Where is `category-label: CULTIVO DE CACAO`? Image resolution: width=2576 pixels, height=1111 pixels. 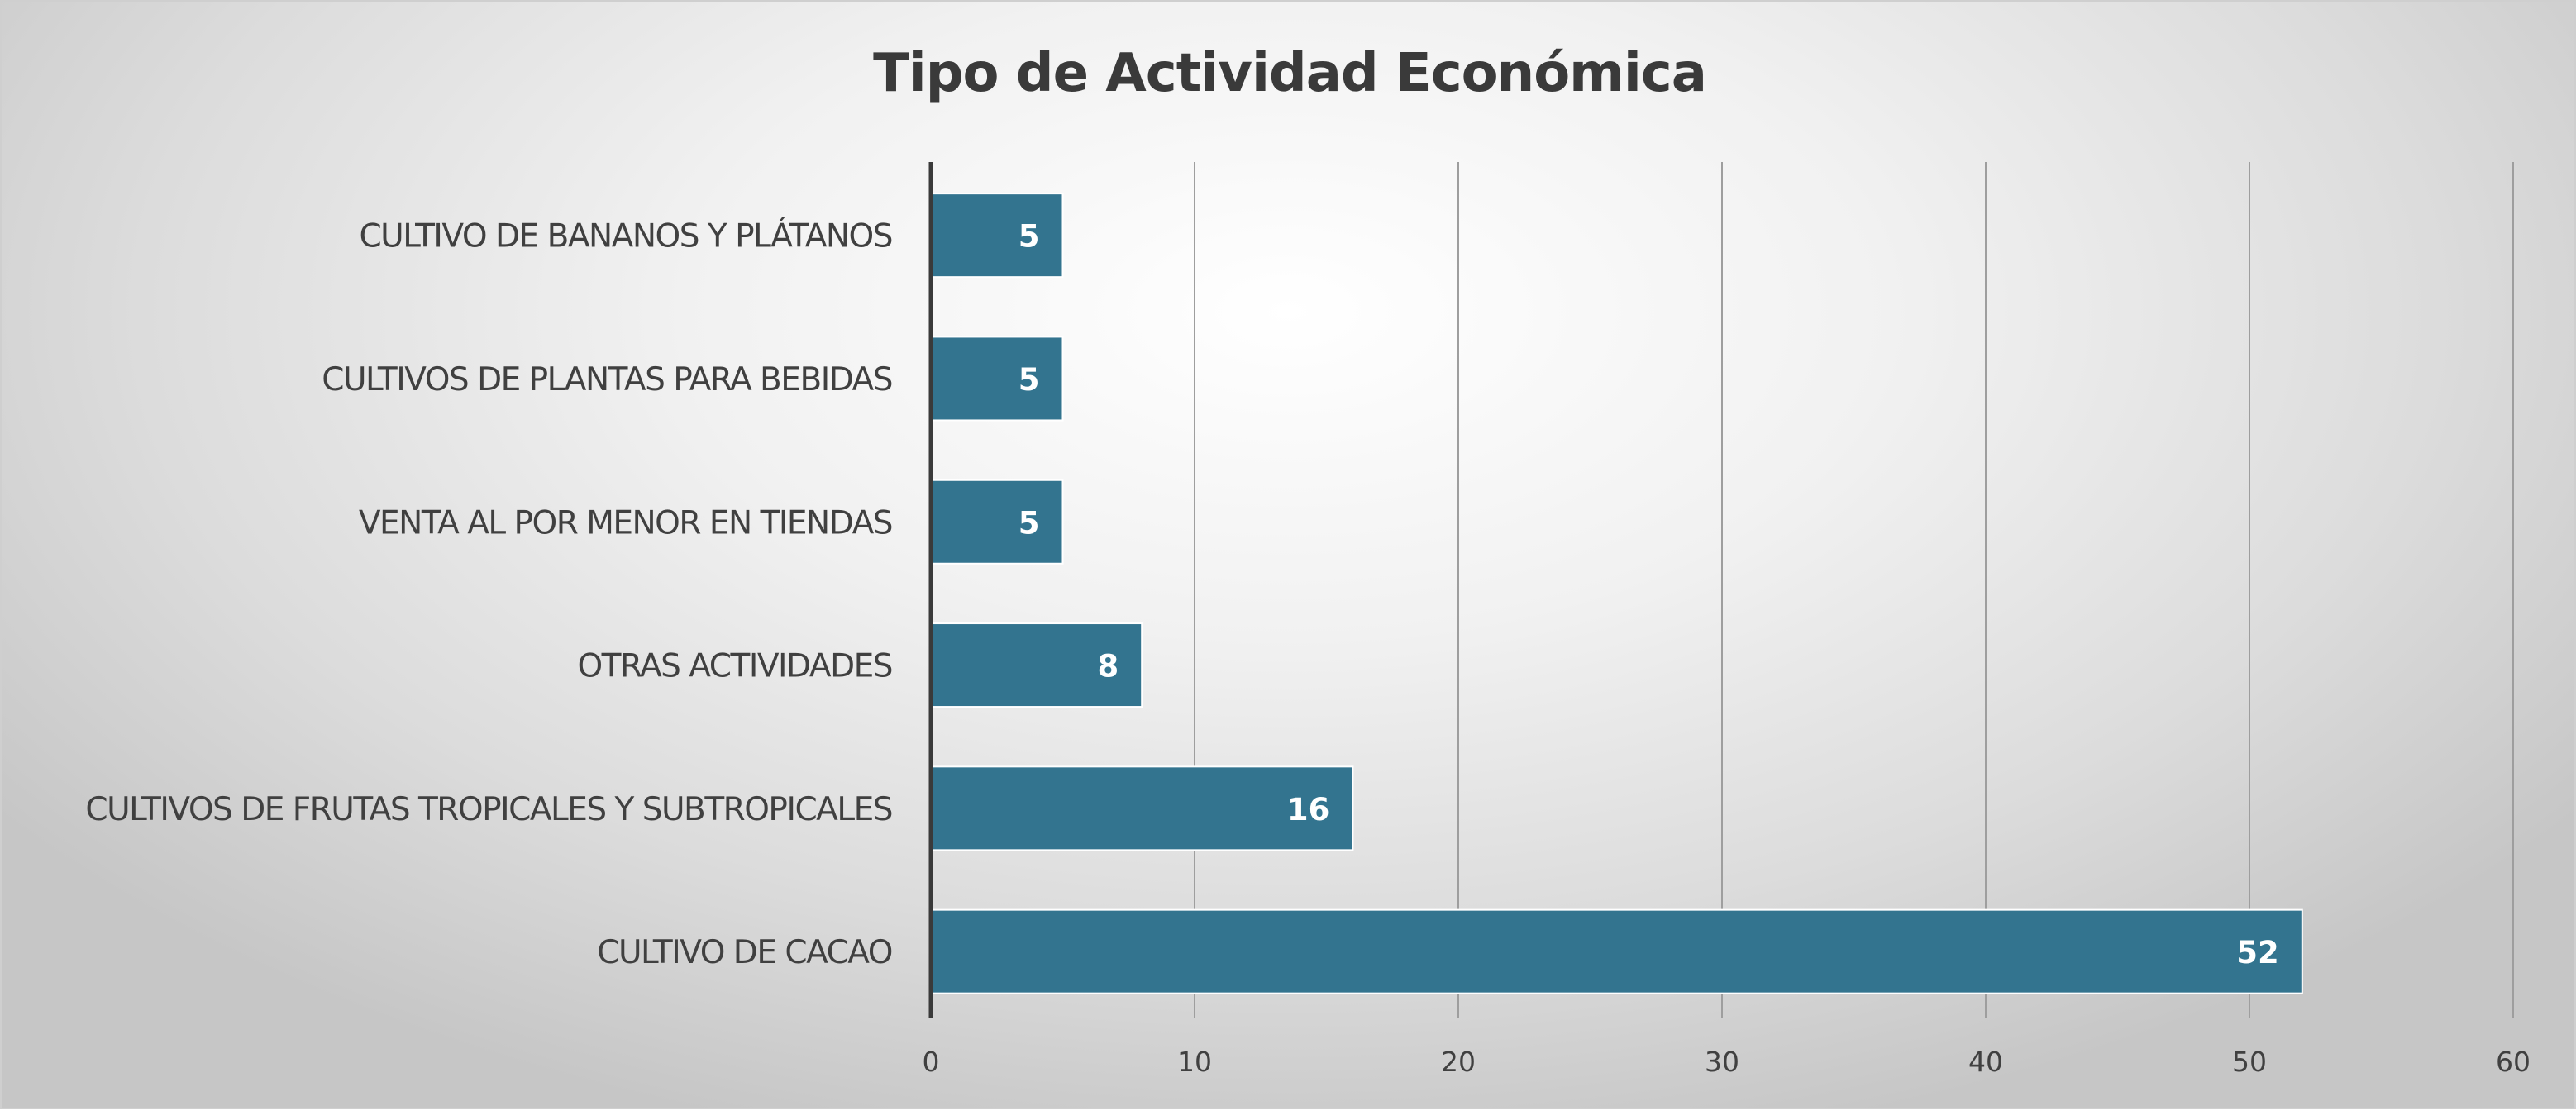 category-label: CULTIVO DE CACAO is located at coordinates (744, 953).